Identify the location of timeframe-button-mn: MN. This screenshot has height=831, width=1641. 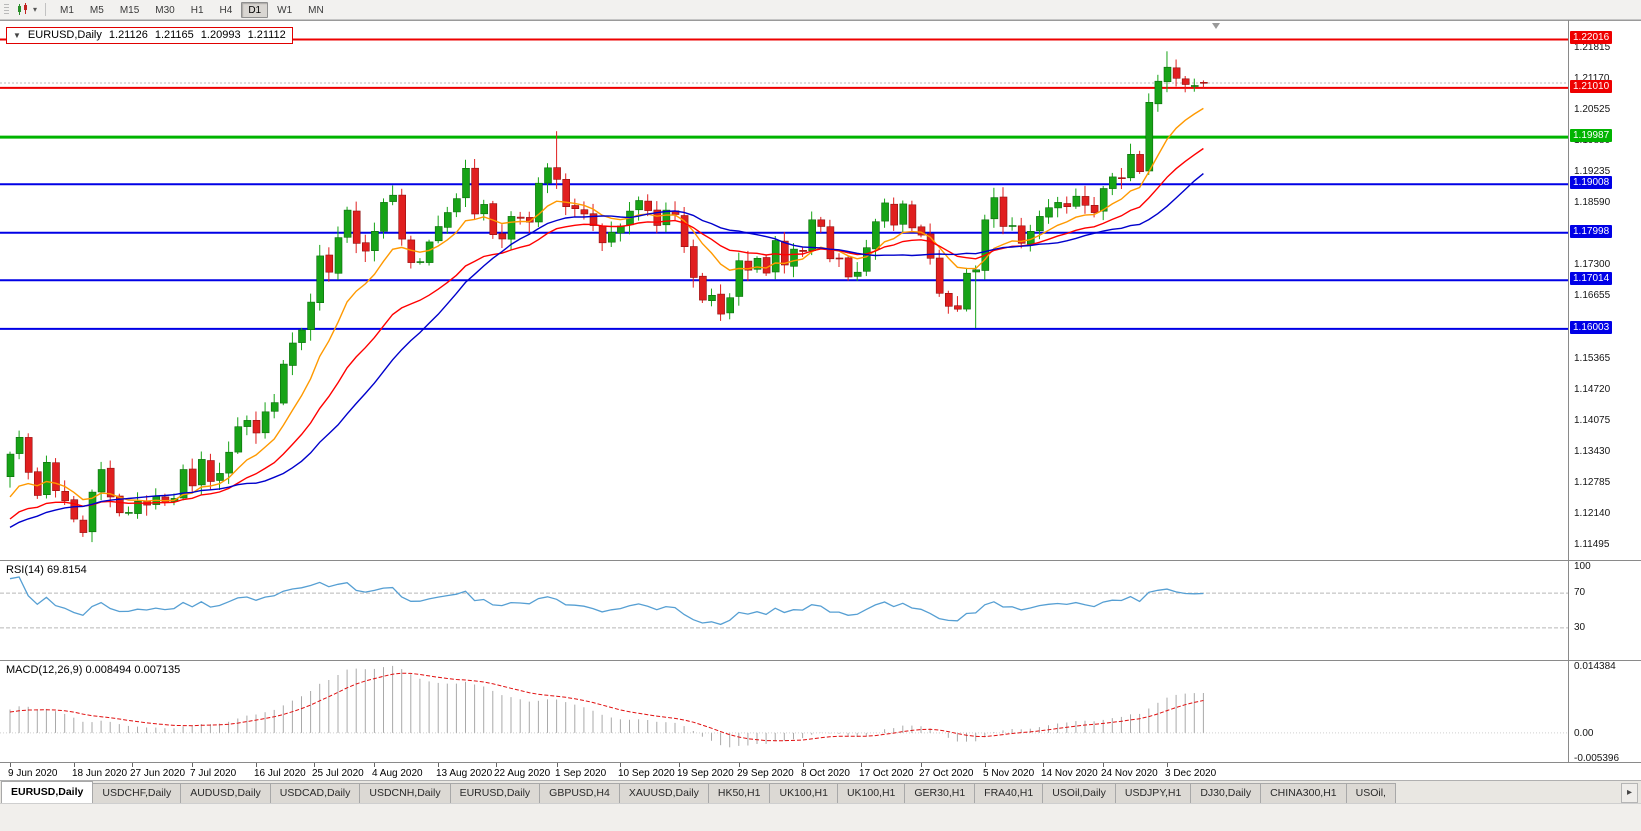
(316, 10).